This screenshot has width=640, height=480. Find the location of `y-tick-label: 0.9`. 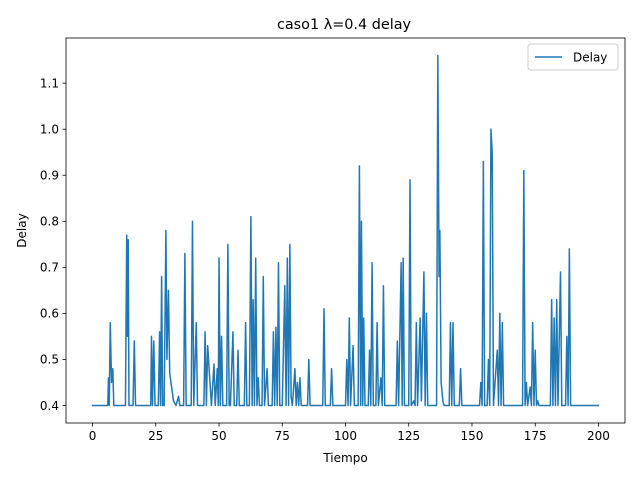

y-tick-label: 0.9 is located at coordinates (49, 176).